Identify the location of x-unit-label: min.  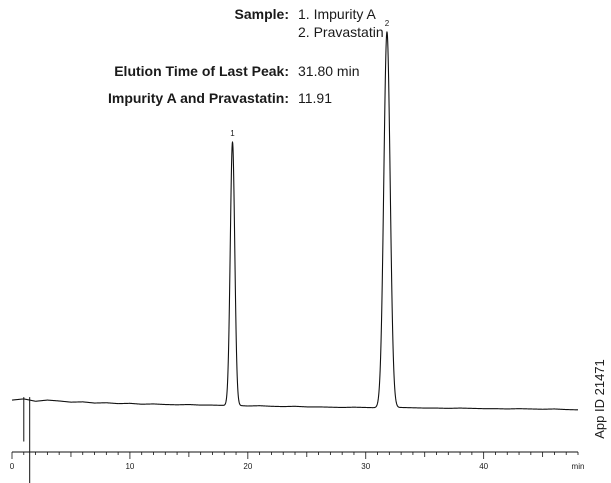
(578, 466).